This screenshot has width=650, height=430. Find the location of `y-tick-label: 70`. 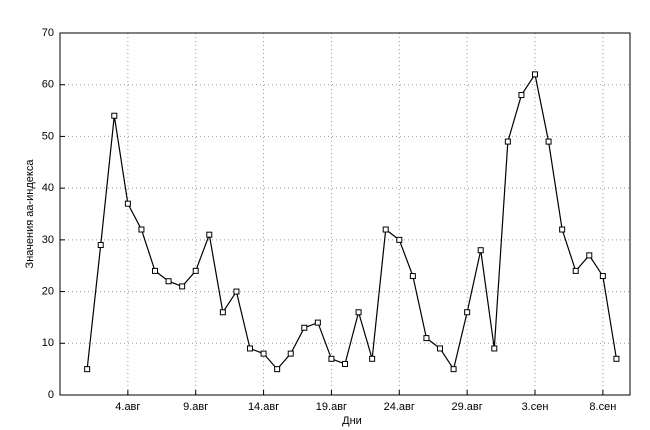

y-tick-label: 70 is located at coordinates (48, 33).